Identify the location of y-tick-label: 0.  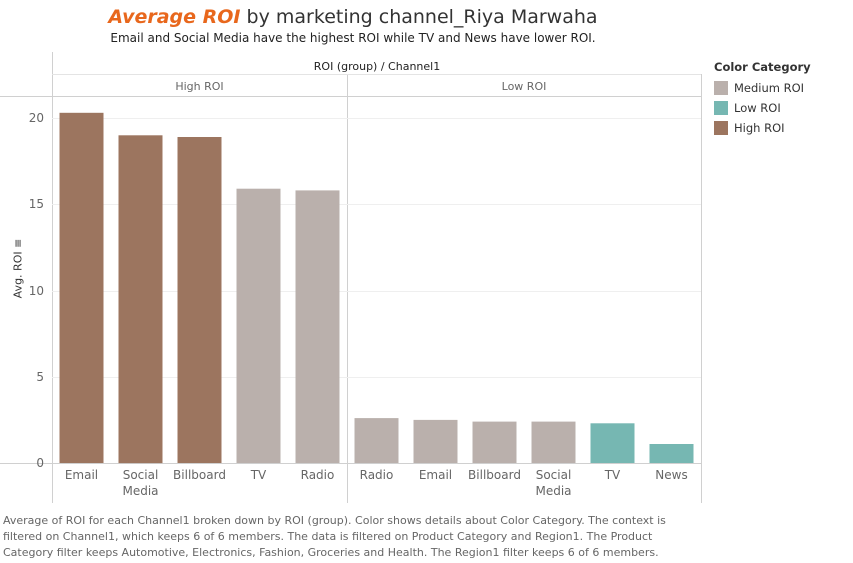
(40, 463).